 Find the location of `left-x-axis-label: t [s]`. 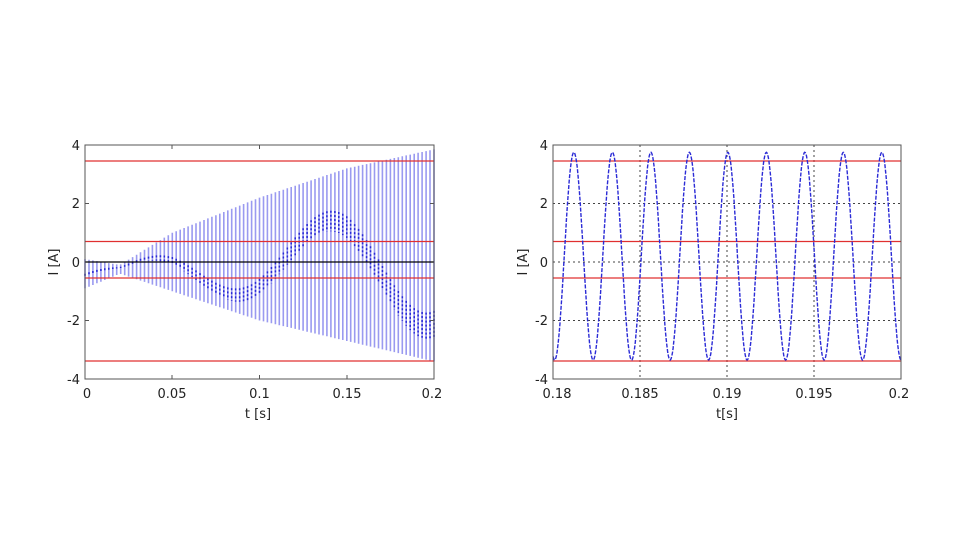

left-x-axis-label: t [s] is located at coordinates (258, 414).